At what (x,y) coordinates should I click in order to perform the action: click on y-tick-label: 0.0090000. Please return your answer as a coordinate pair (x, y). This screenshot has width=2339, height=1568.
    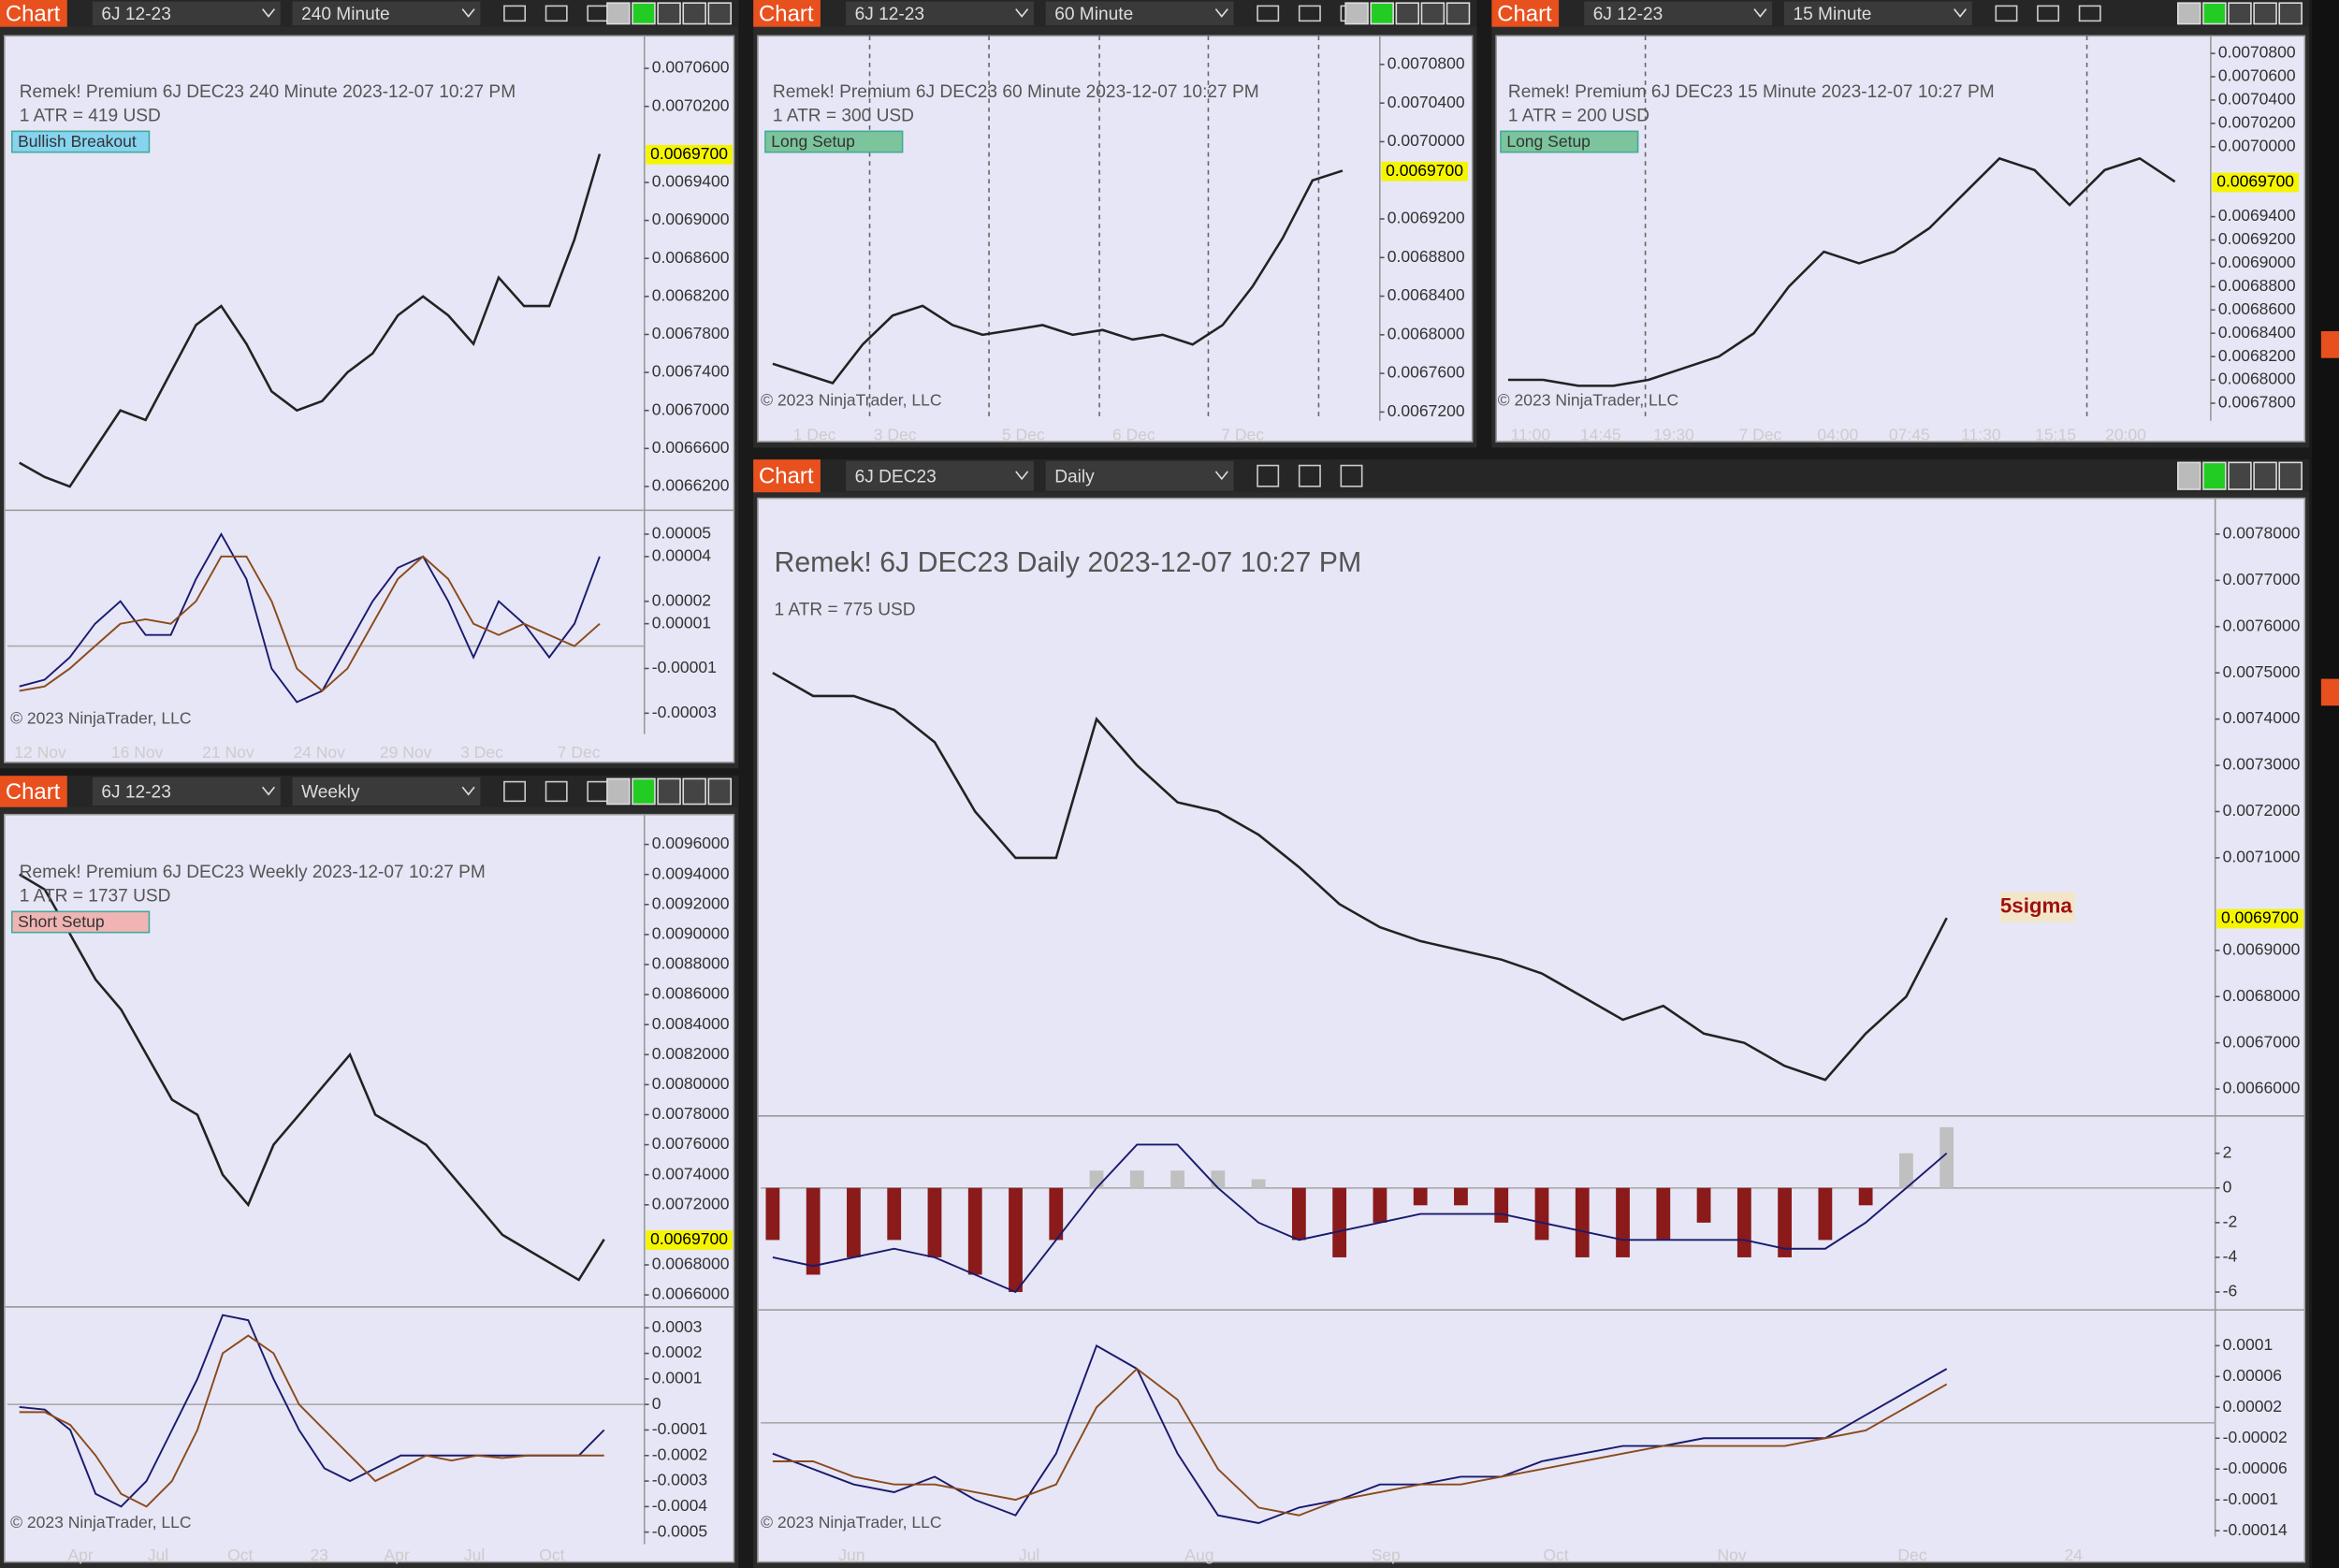
    Looking at the image, I should click on (691, 933).